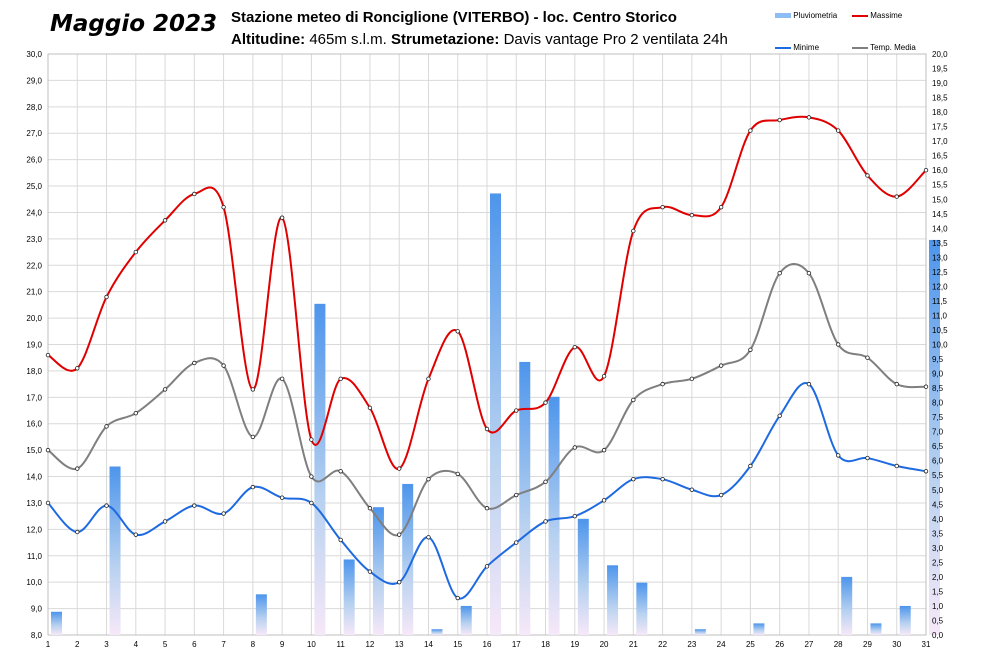 This screenshot has width=982, height=653. Describe the element at coordinates (282, 644) in the screenshot. I see `x-tick-label: 9` at that location.